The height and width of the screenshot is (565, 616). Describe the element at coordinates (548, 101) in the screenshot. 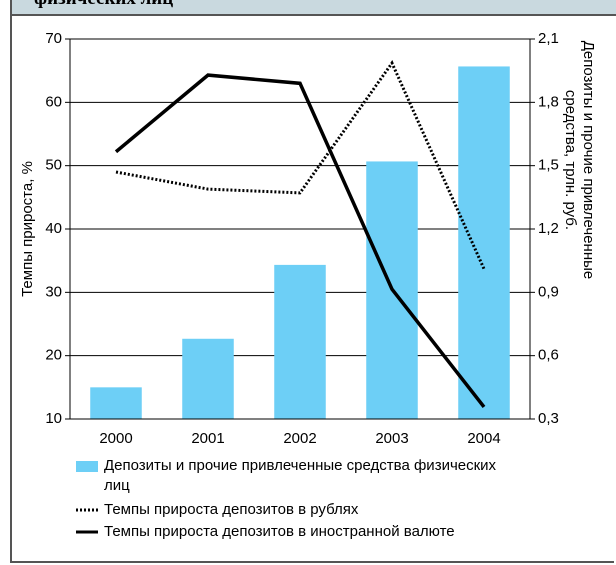

I see `y2-tick-label: 1,8` at that location.